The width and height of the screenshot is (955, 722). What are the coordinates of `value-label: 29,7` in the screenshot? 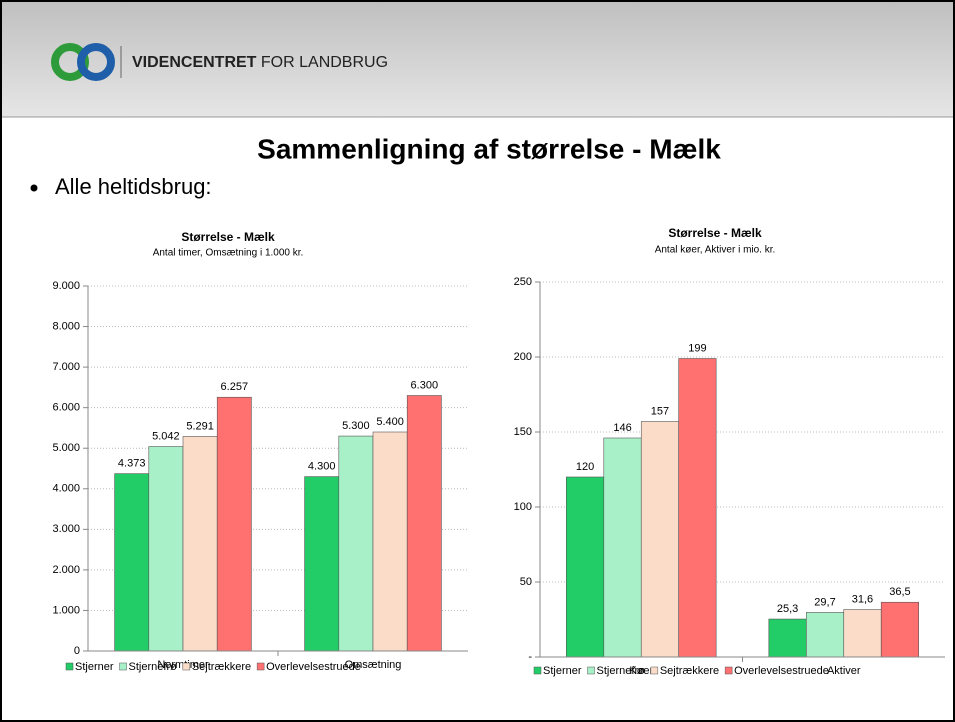 It's located at (824, 602).